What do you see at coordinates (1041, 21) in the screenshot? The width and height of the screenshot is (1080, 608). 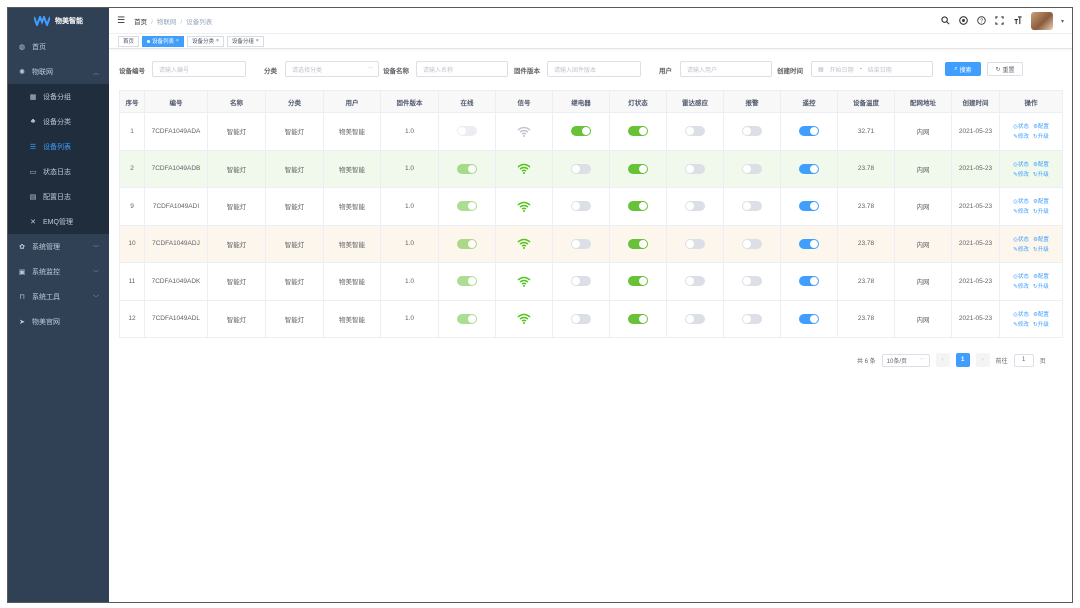 I see `avatar` at bounding box center [1041, 21].